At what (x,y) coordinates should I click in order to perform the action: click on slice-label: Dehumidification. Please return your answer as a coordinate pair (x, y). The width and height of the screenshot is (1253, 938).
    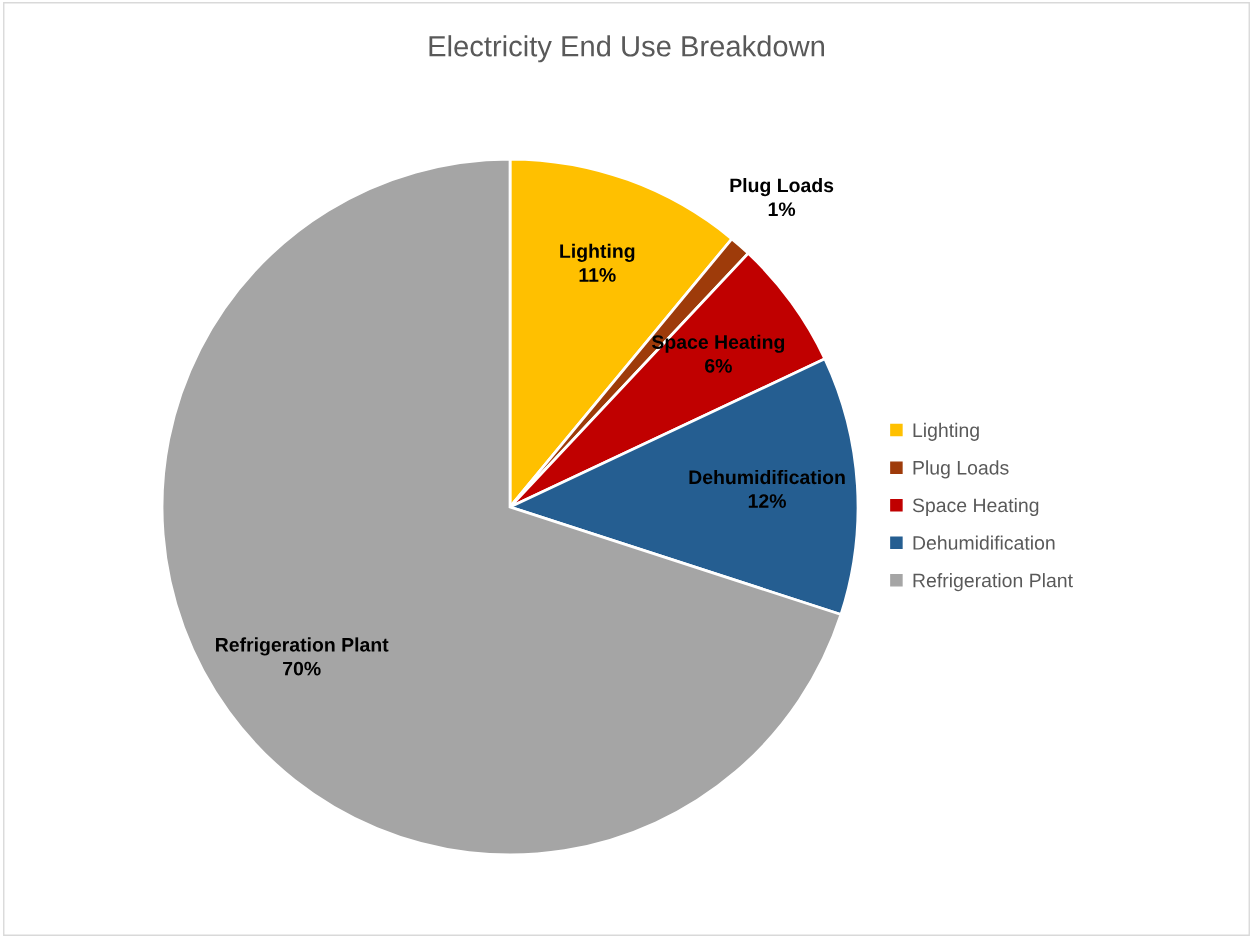
    Looking at the image, I should click on (767, 477).